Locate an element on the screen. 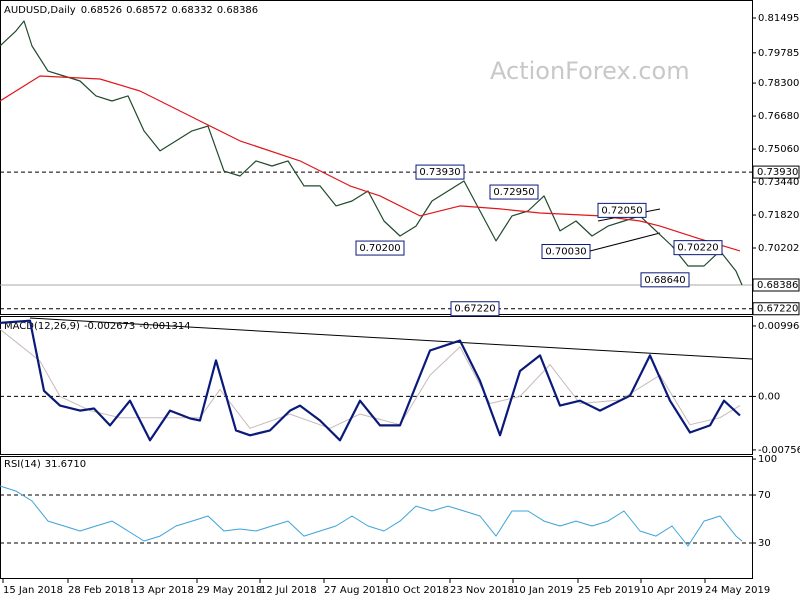 The height and width of the screenshot is (600, 800). y-tick-label: 0.70202 is located at coordinates (778, 248).